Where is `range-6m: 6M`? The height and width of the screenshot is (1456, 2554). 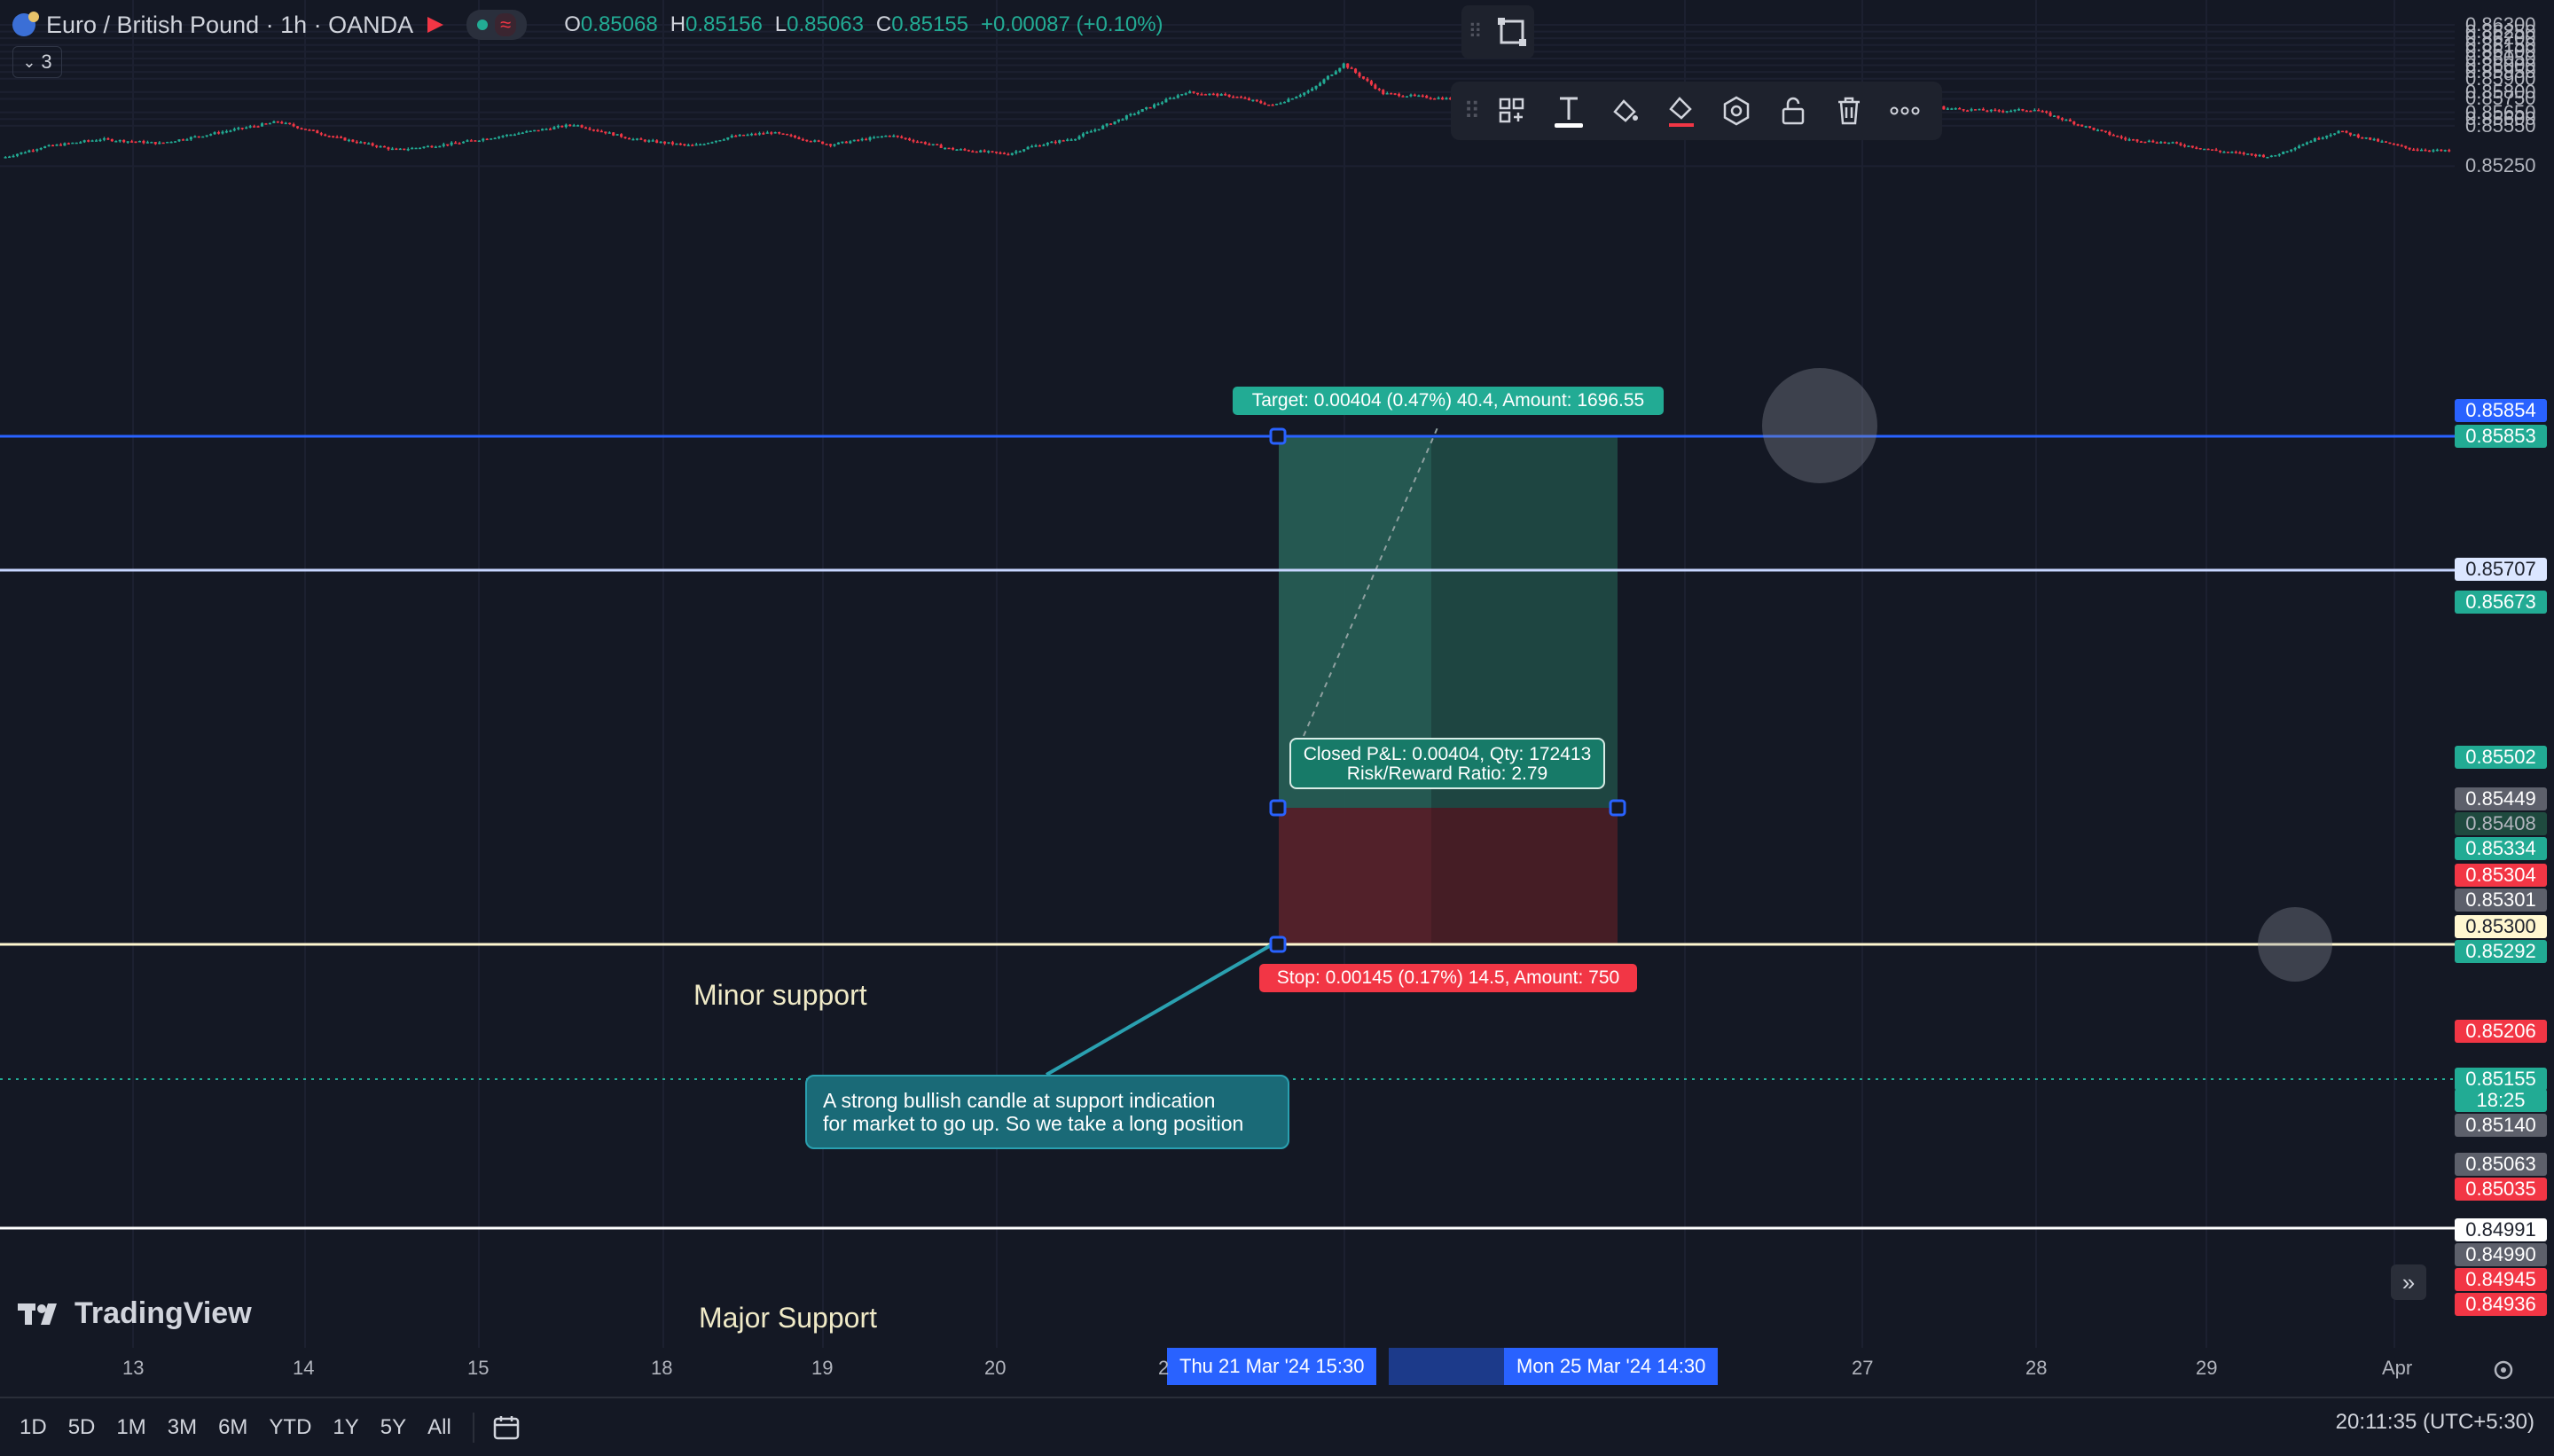
range-6m: 6M is located at coordinates (233, 1426).